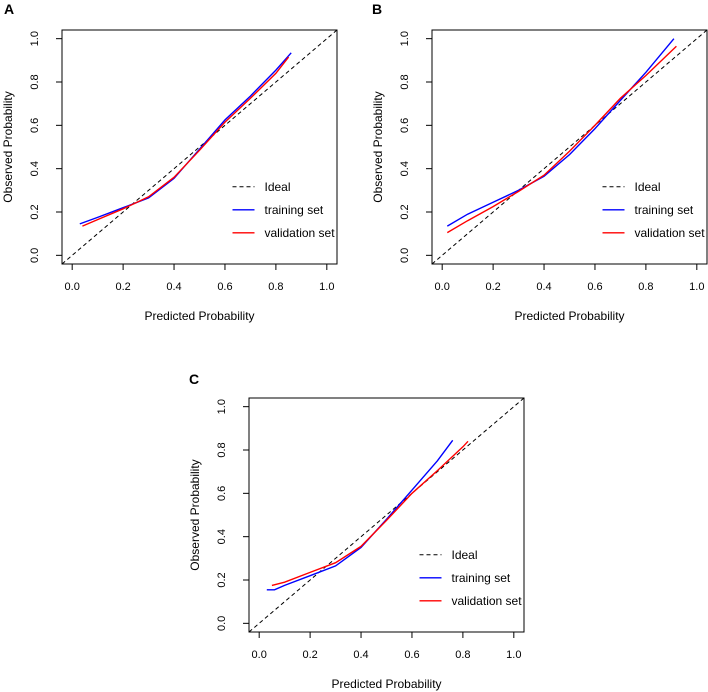 The height and width of the screenshot is (692, 708). I want to click on panel-letter-a: A, so click(9, 9).